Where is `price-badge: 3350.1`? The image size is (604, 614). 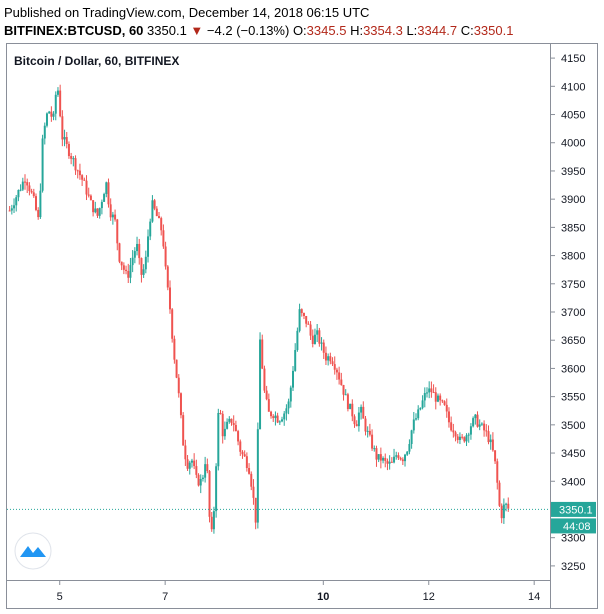
price-badge: 3350.1 is located at coordinates (573, 509).